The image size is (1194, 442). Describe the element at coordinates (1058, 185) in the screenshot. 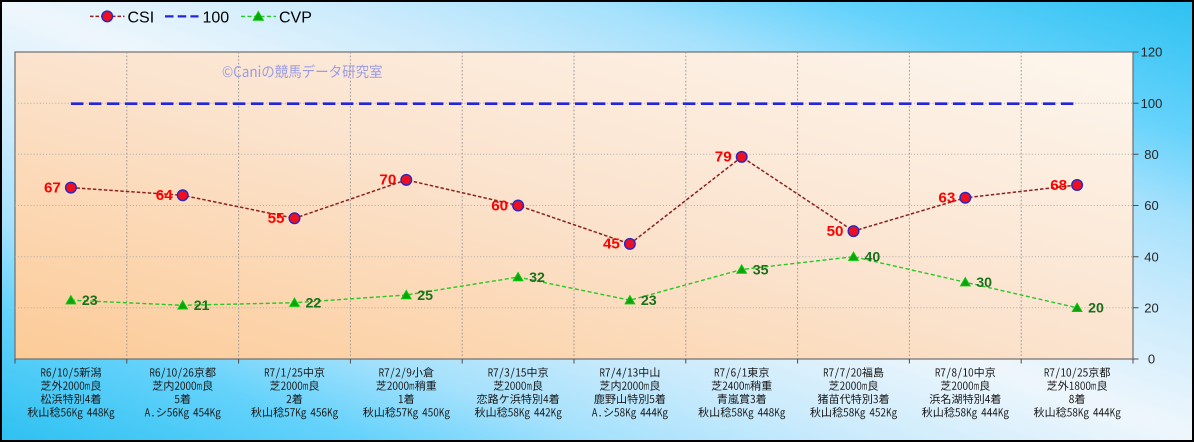

I see `svg-text: 68` at that location.